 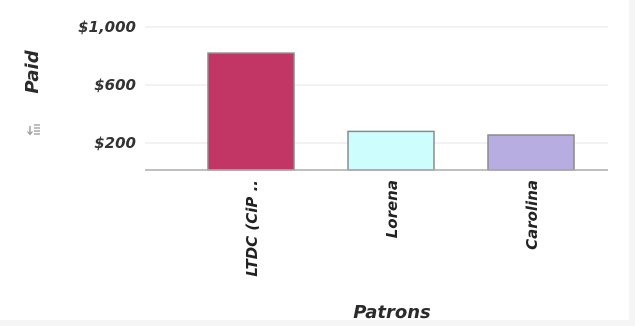 I want to click on y-tick-labels: $200 $600 $1,000, so click(x=107, y=85).